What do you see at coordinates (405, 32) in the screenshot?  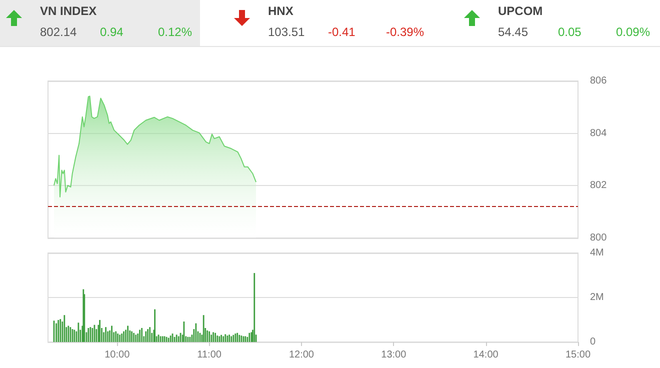 I see `text: -0.39%` at bounding box center [405, 32].